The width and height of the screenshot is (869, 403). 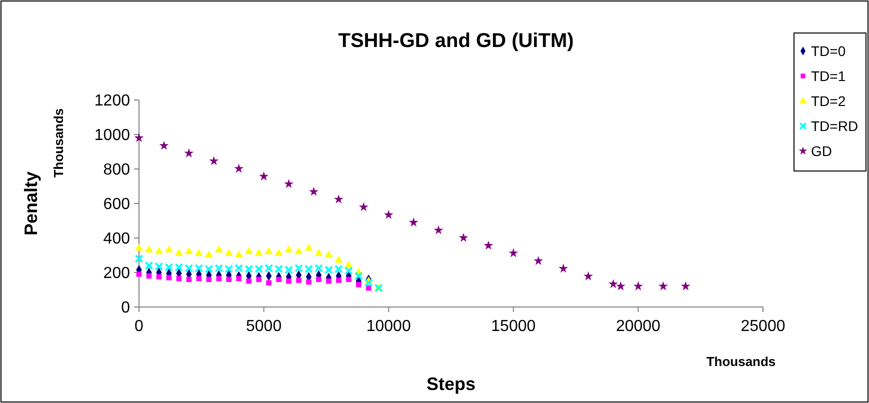 What do you see at coordinates (834, 126) in the screenshot?
I see `legend-label: TD=RD` at bounding box center [834, 126].